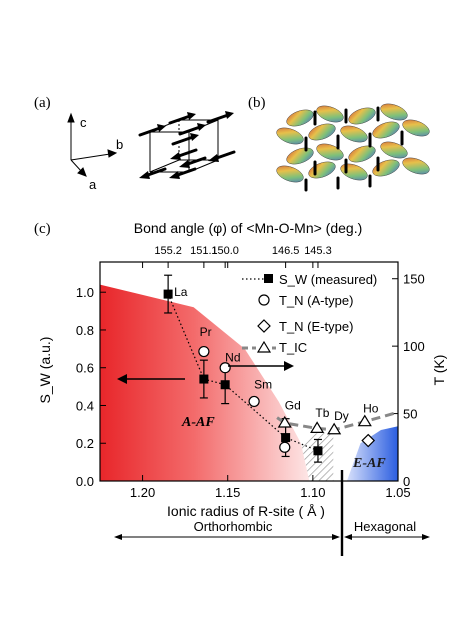  I want to click on element-label: Sm, so click(263, 385).